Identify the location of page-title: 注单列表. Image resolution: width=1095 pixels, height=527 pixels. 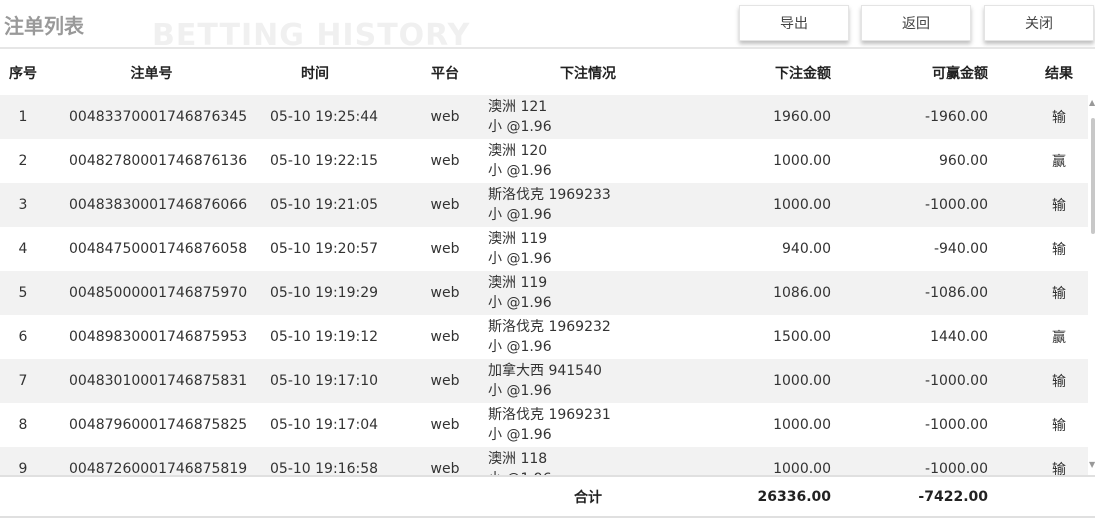
(44, 26).